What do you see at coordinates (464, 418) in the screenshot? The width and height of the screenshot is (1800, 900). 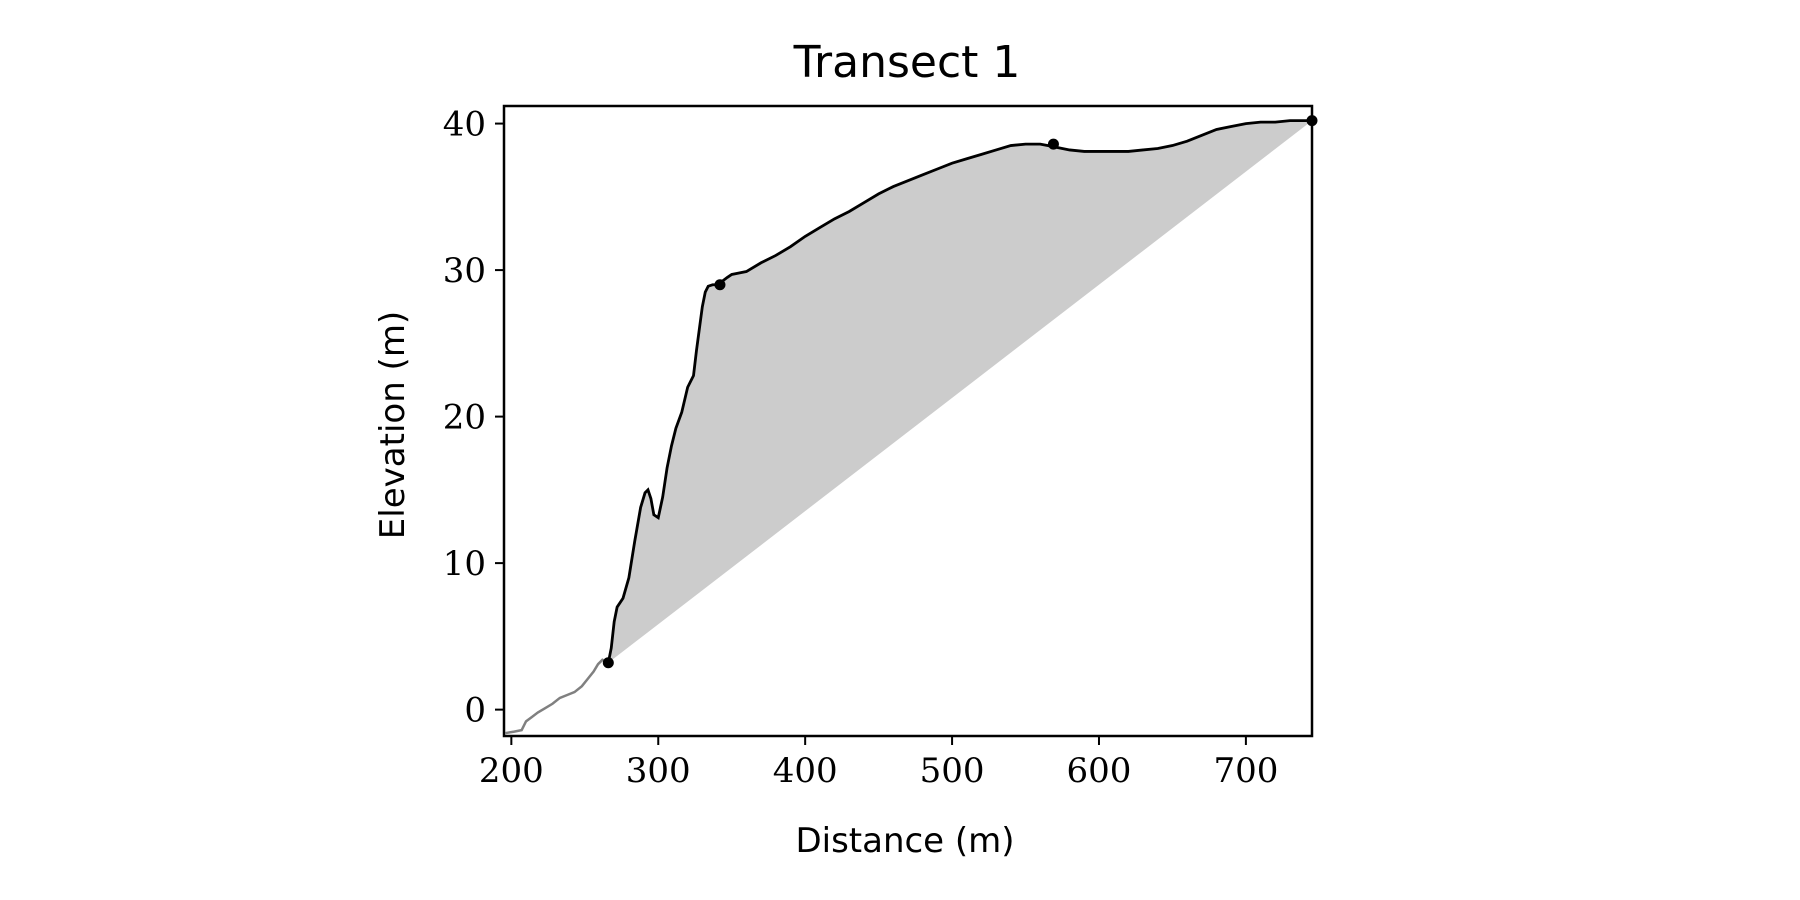 I see `y-tick-label: 20` at bounding box center [464, 418].